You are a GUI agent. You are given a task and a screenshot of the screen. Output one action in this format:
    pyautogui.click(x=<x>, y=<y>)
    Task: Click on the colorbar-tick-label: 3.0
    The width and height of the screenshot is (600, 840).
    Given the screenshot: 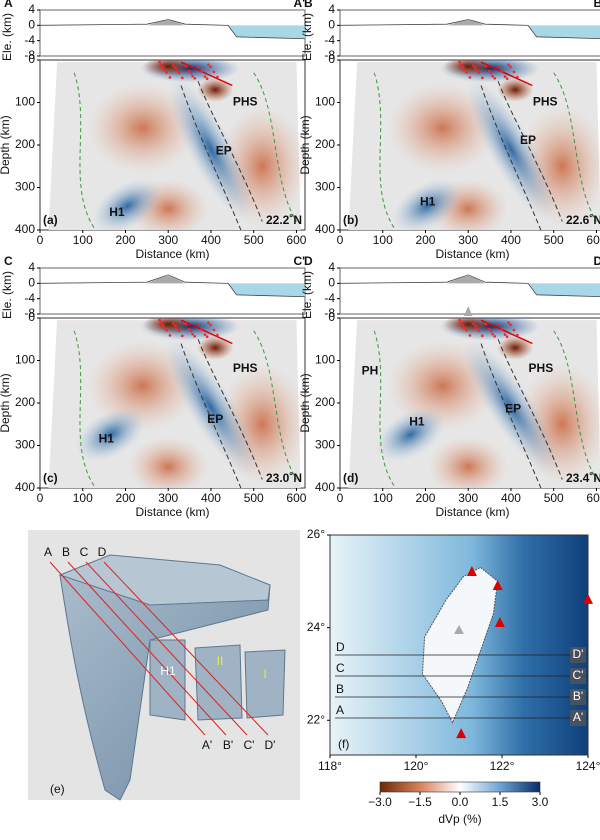 What is the action you would take?
    pyautogui.click(x=540, y=802)
    